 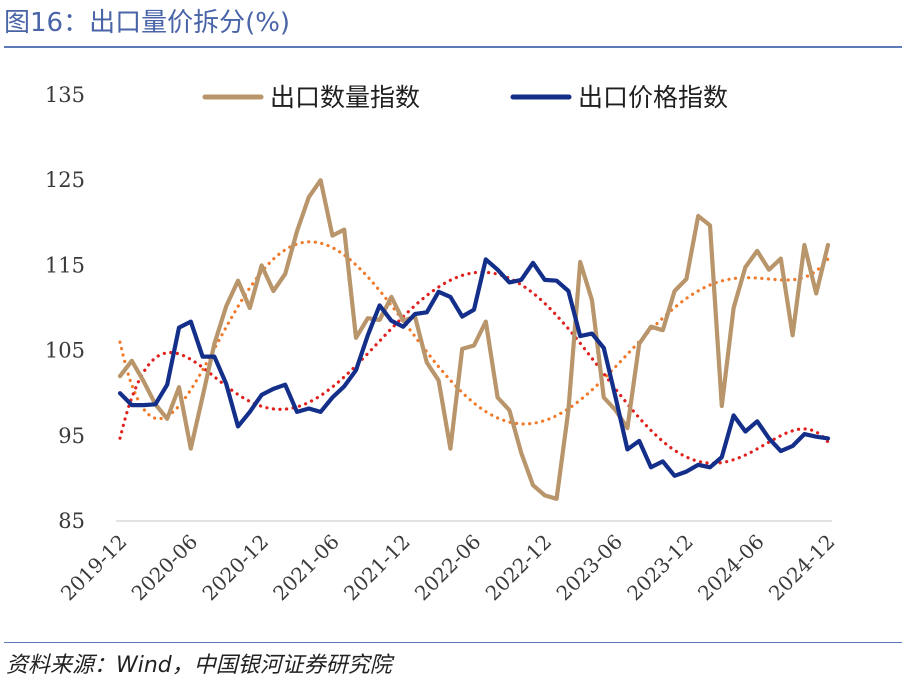 I want to click on source-divider, so click(x=453, y=642).